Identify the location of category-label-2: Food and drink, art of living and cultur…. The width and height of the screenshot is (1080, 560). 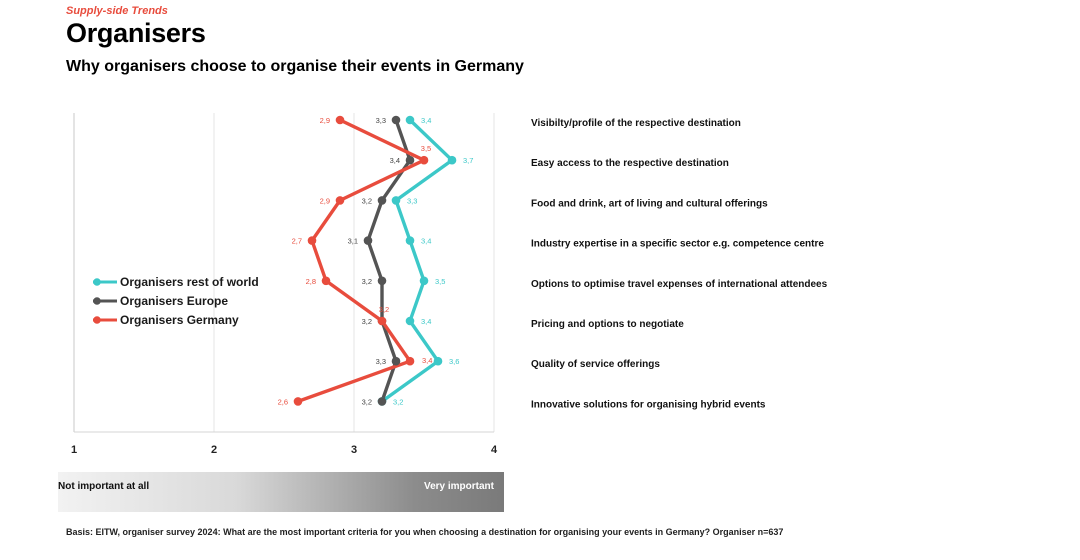
(649, 203).